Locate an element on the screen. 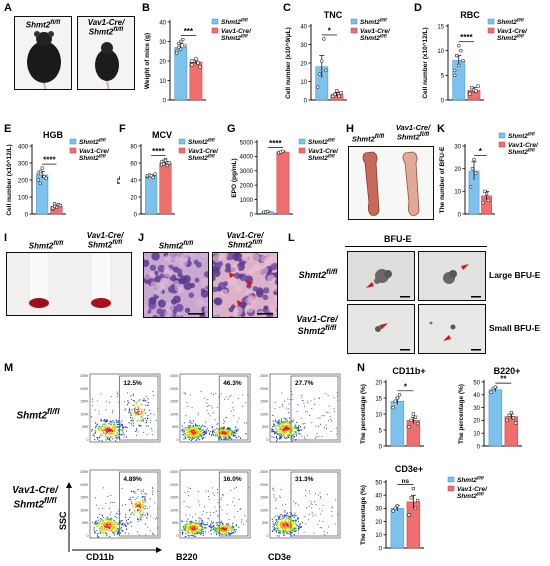  legend-swatch-ko is located at coordinates (182, 150).